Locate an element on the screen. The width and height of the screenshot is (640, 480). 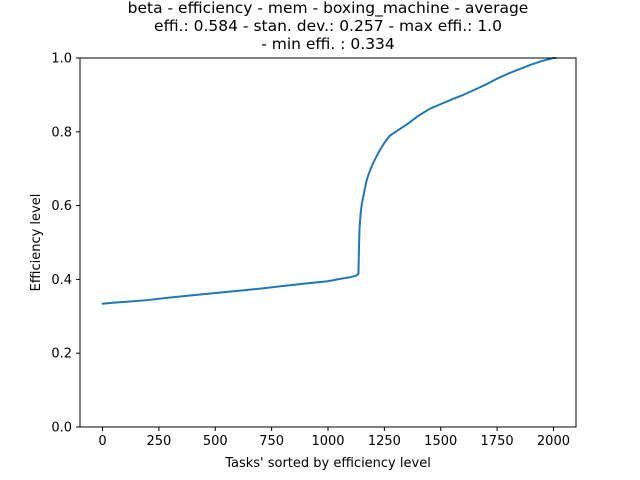
y-tick-label: 0.6 is located at coordinates (61, 206).